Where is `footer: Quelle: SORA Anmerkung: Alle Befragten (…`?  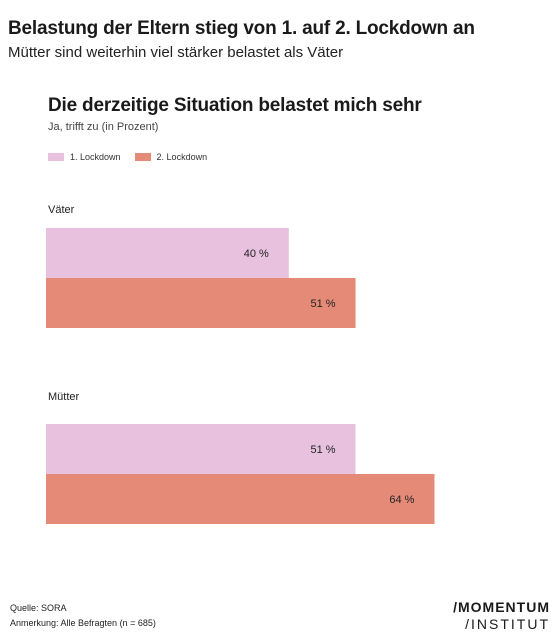
footer: Quelle: SORA Anmerkung: Alle Befragten (… is located at coordinates (83, 616).